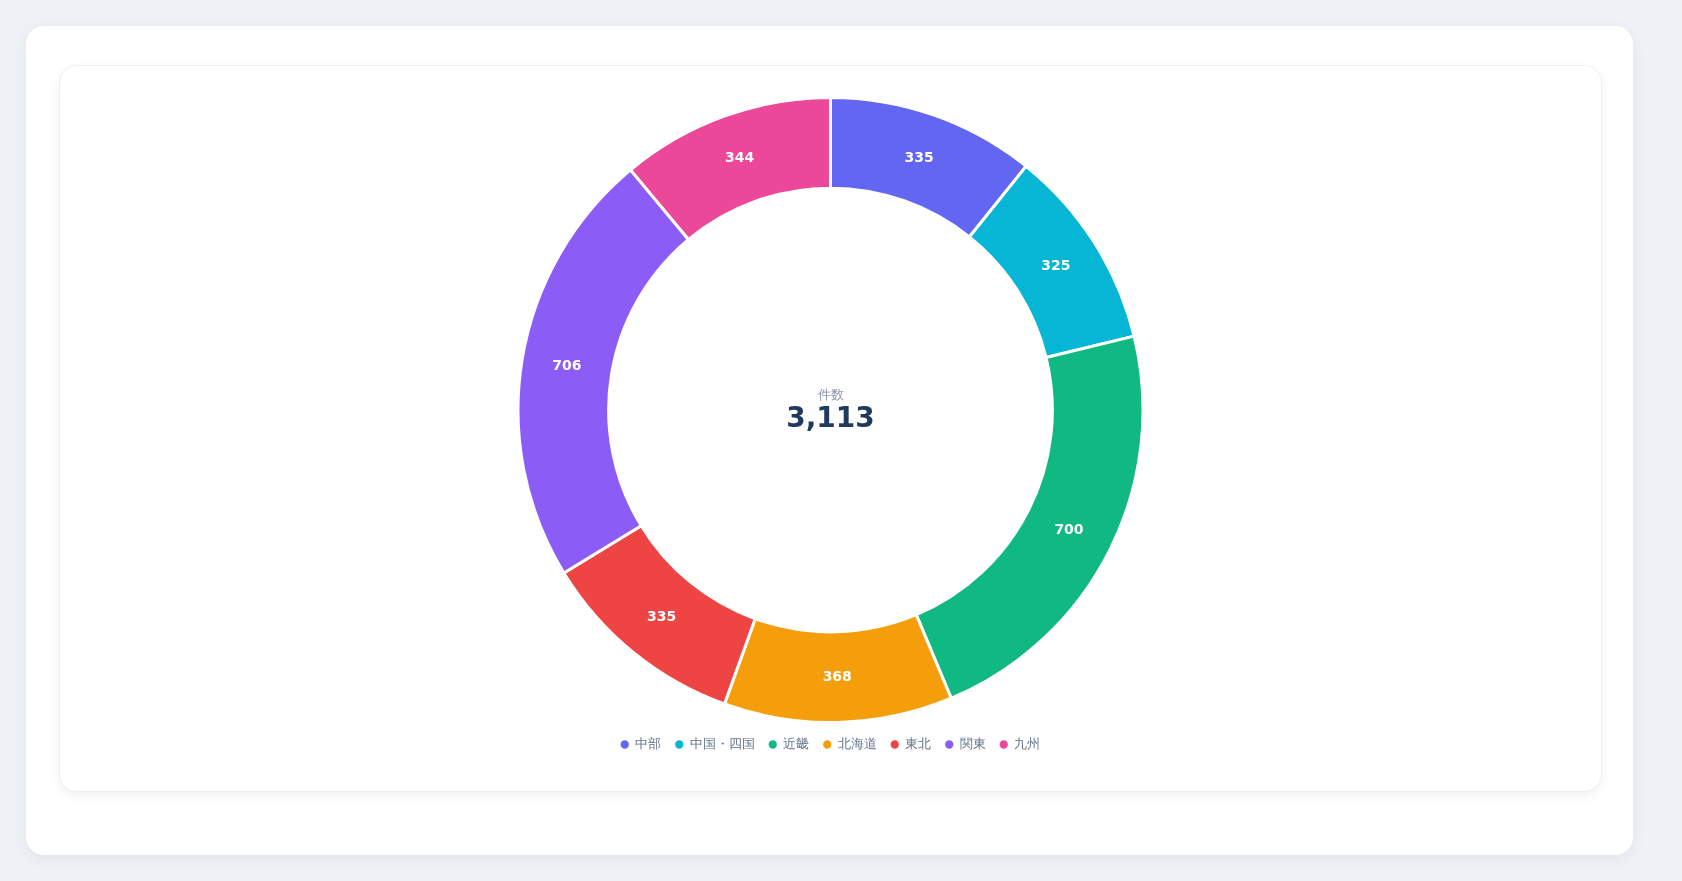  What do you see at coordinates (918, 743) in the screenshot?
I see `legend-label: 東北` at bounding box center [918, 743].